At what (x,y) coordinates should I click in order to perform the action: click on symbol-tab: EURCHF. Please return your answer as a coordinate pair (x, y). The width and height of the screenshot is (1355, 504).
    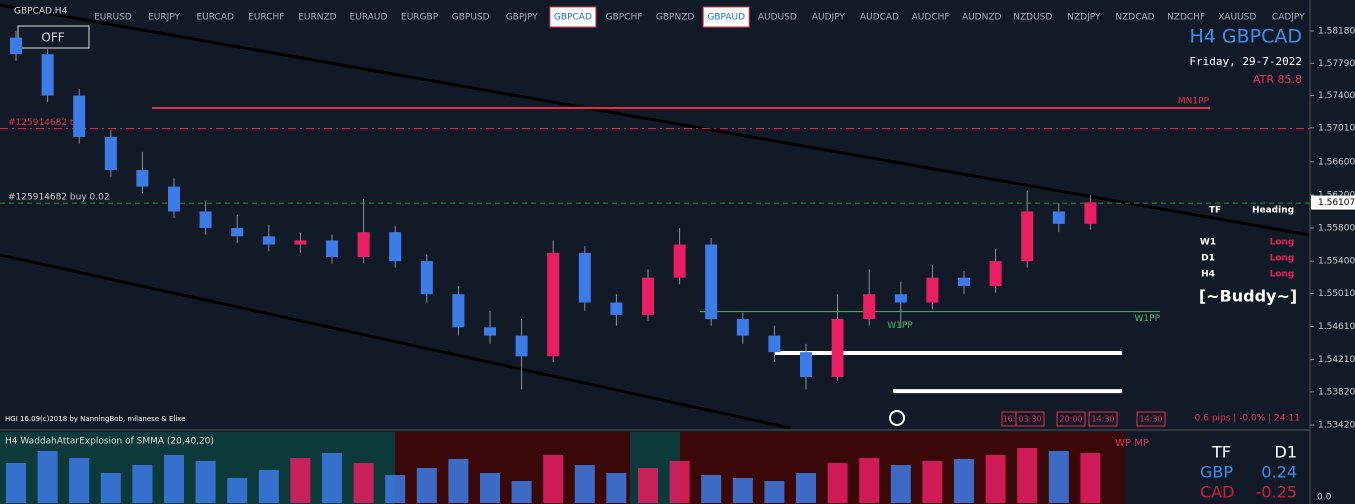
    Looking at the image, I should click on (266, 18).